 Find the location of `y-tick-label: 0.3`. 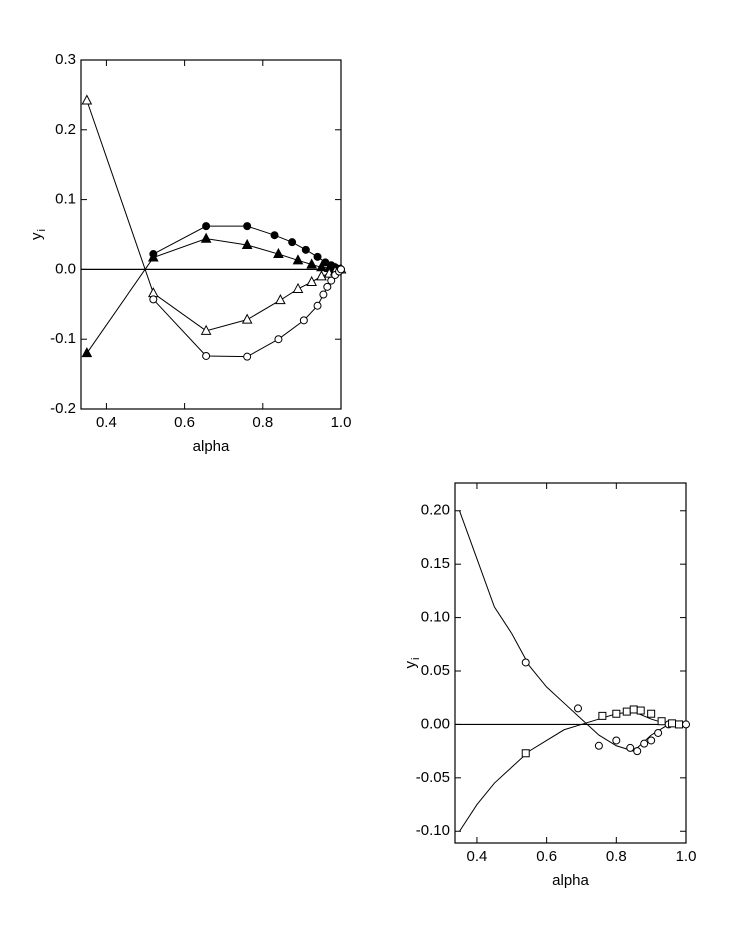

y-tick-label: 0.3 is located at coordinates (65, 59).